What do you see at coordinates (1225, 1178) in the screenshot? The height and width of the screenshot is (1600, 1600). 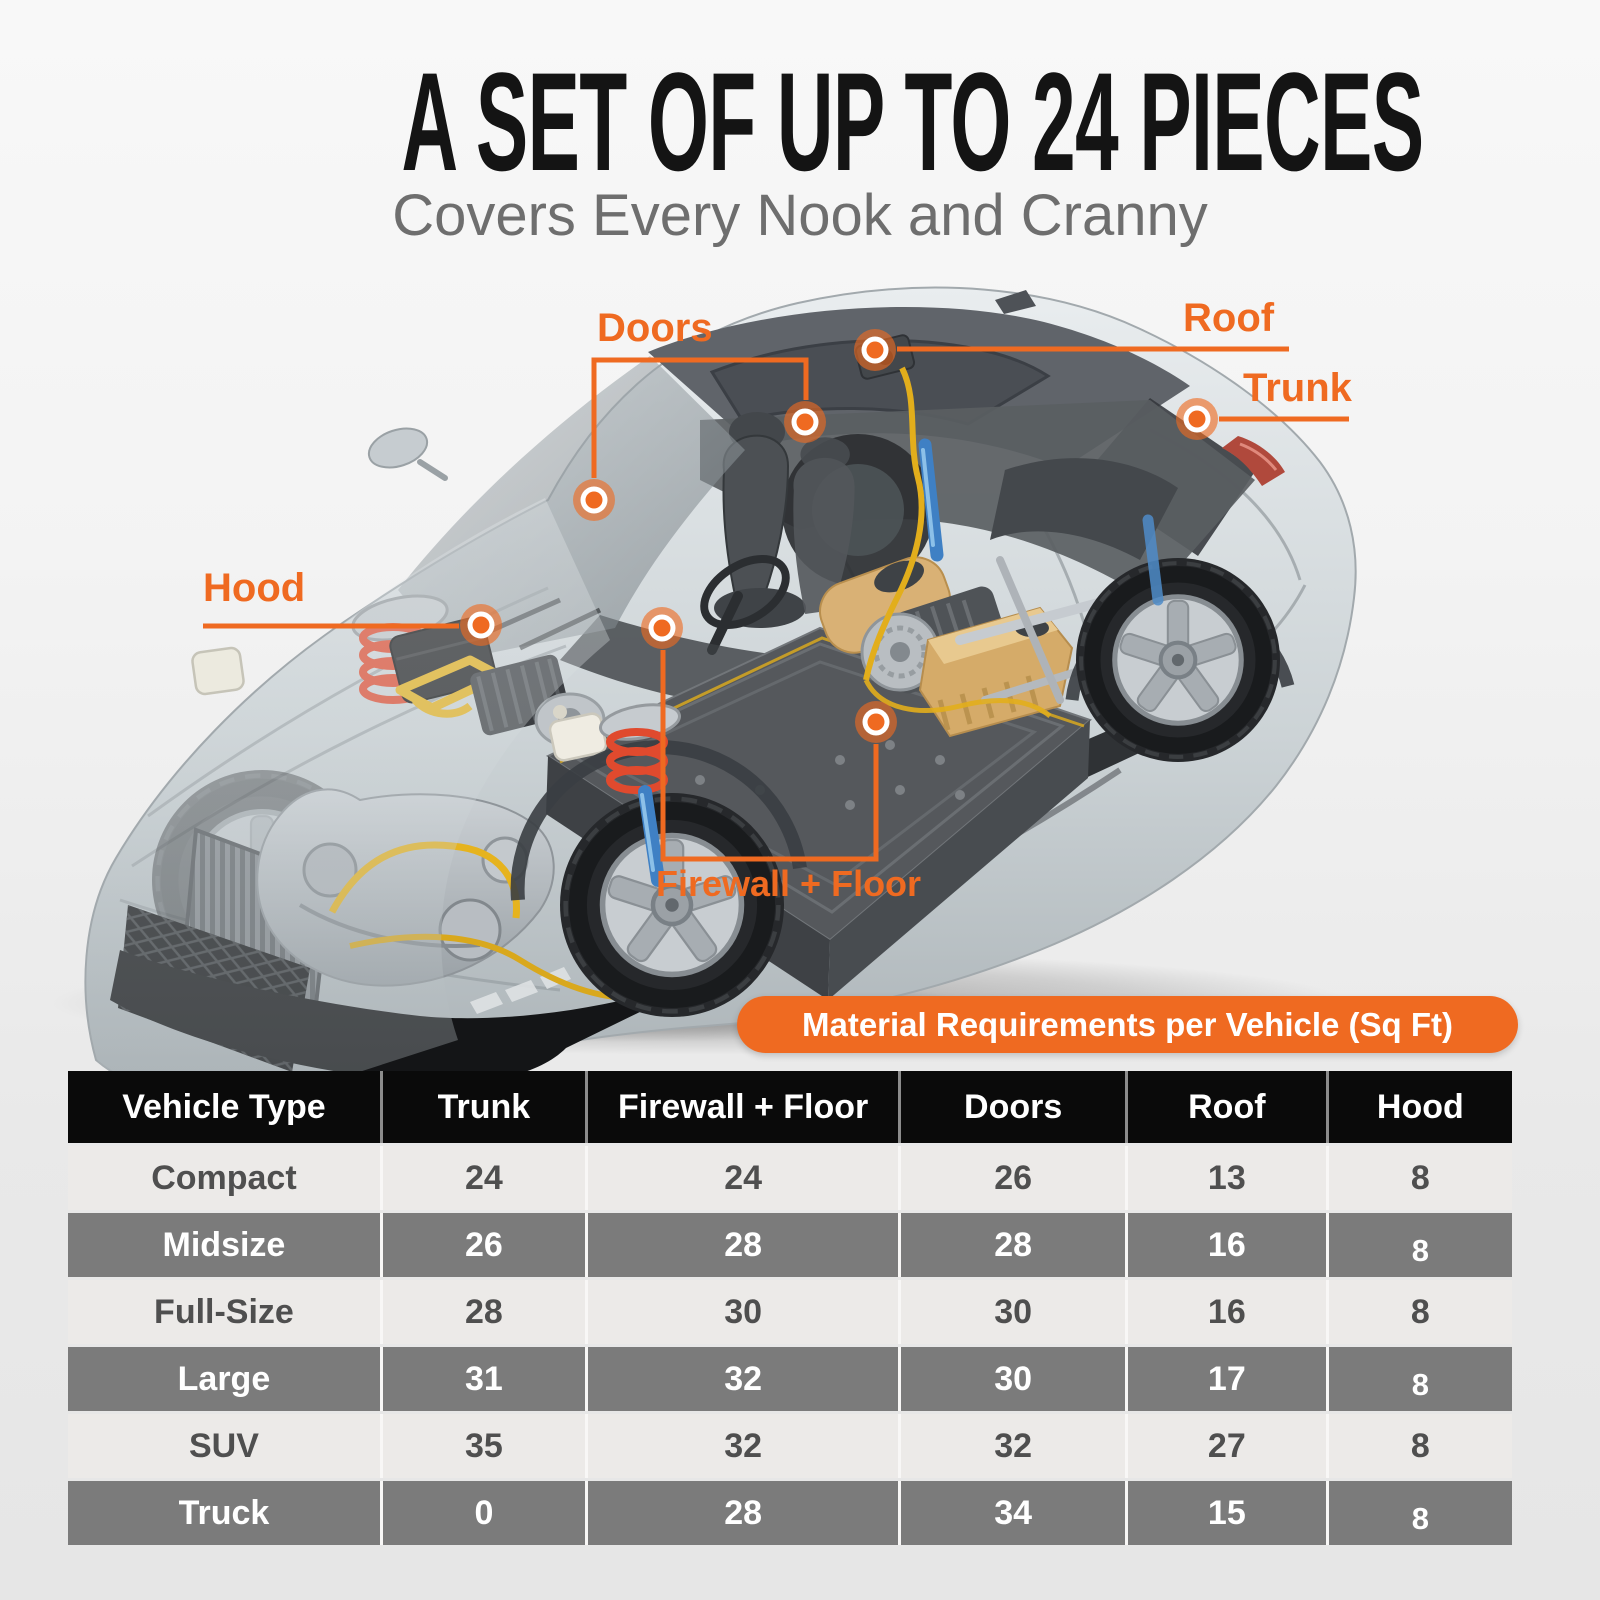 I see `value-cell: 13` at bounding box center [1225, 1178].